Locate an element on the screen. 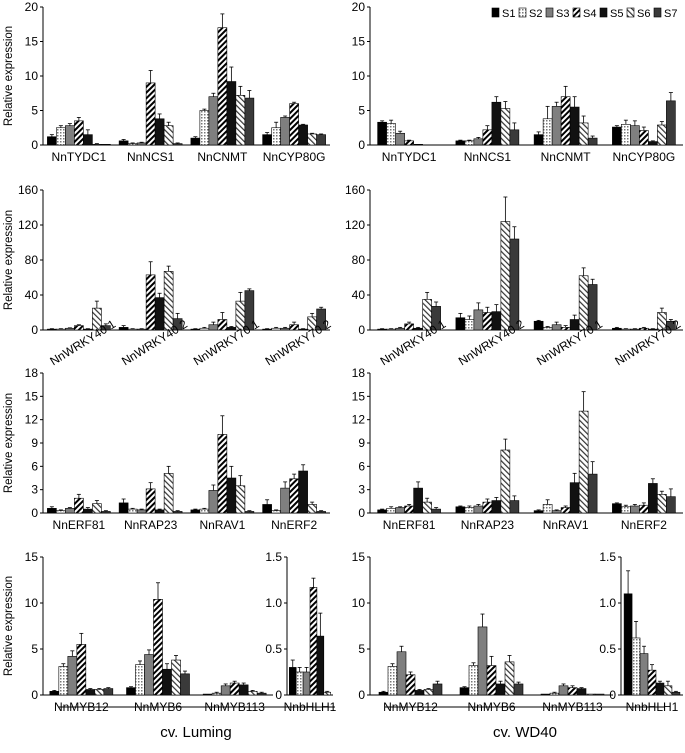  footer-label-luming: cv. Luming is located at coordinates (195, 732).